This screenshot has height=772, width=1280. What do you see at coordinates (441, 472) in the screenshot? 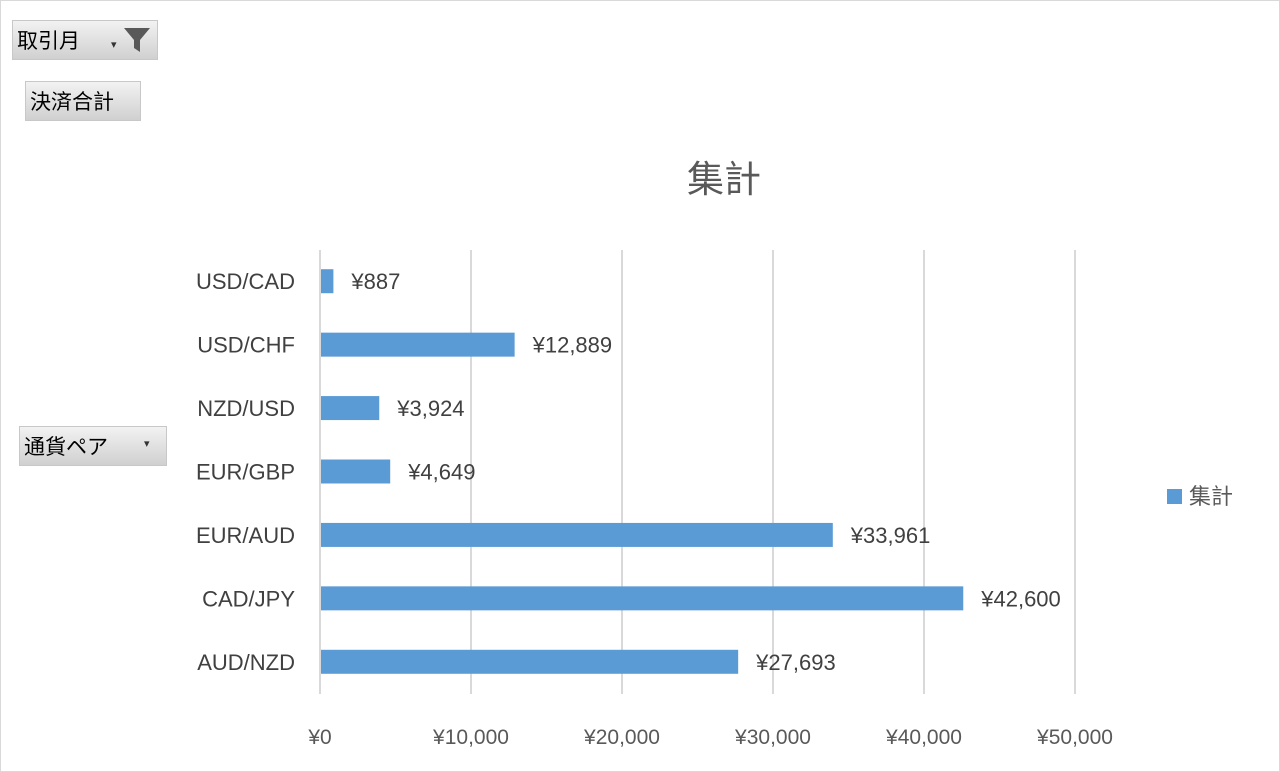
I see `data-label: ¥4,649` at bounding box center [441, 472].